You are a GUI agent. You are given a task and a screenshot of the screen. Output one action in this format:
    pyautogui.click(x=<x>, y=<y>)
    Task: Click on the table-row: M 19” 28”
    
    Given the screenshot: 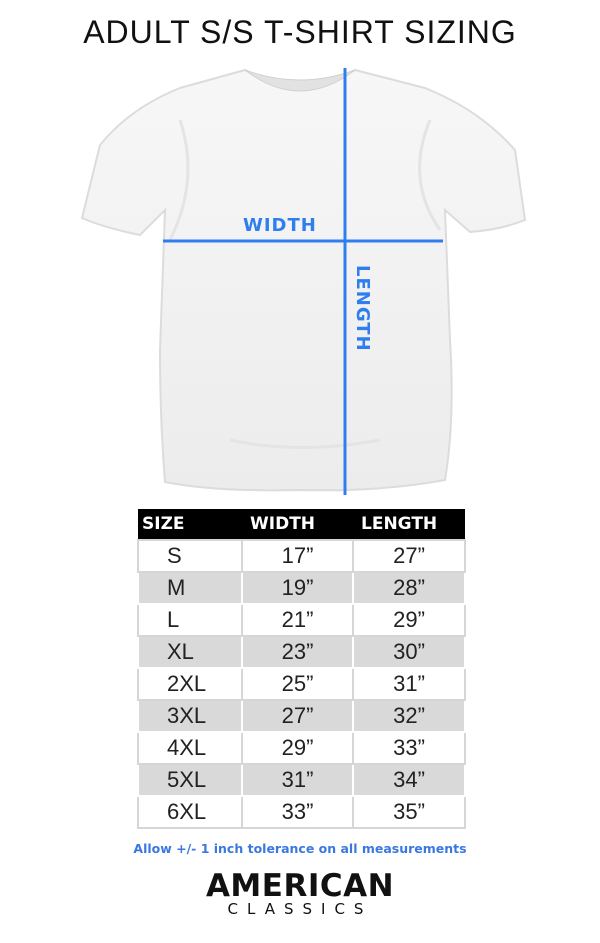 What is the action you would take?
    pyautogui.click(x=301, y=588)
    